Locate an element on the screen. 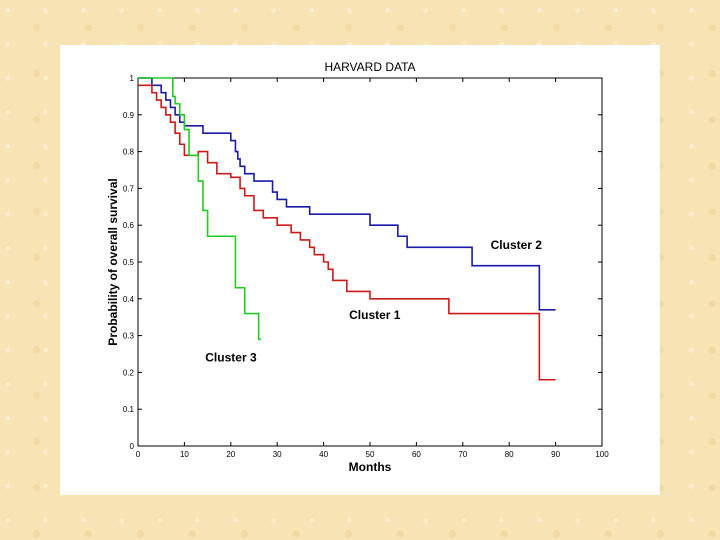  x-tick-label: 40 is located at coordinates (323, 454).